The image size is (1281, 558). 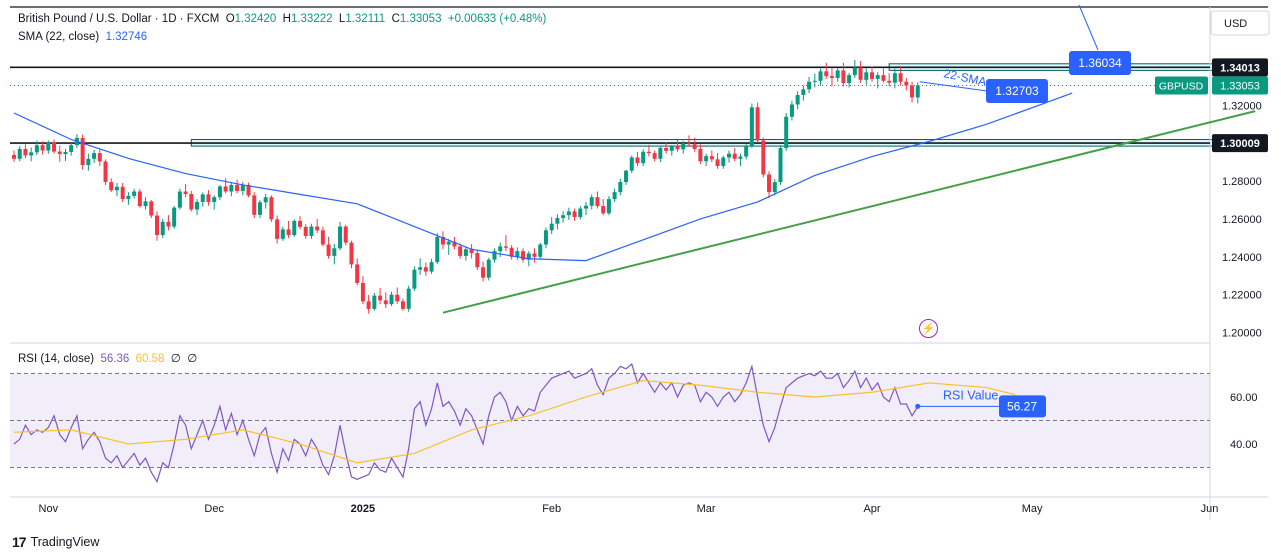 I want to click on time-tick-label: Nov, so click(x=49, y=509).